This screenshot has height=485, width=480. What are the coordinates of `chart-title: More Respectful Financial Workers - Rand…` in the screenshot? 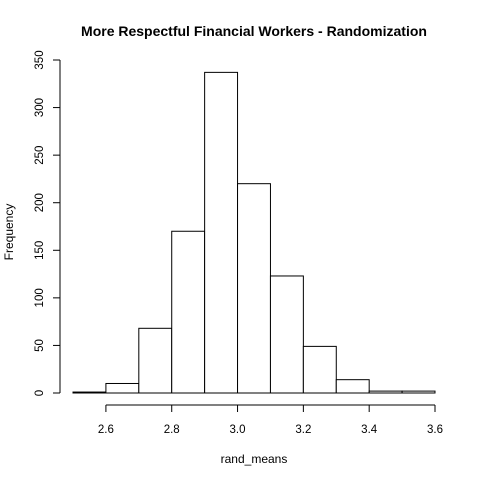 It's located at (254, 31).